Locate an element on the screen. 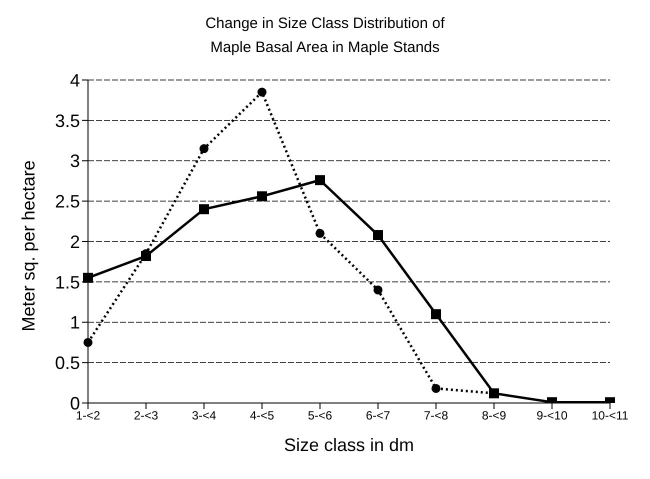 The width and height of the screenshot is (650, 479). x-tick-label: 3-<4 is located at coordinates (204, 415).